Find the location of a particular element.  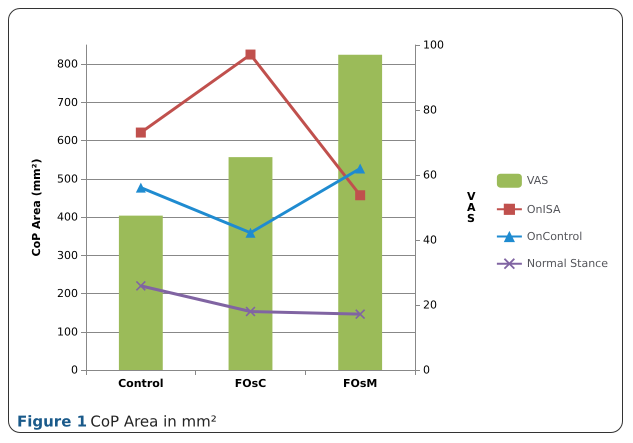

y-tick-label: 0 is located at coordinates (74, 370).